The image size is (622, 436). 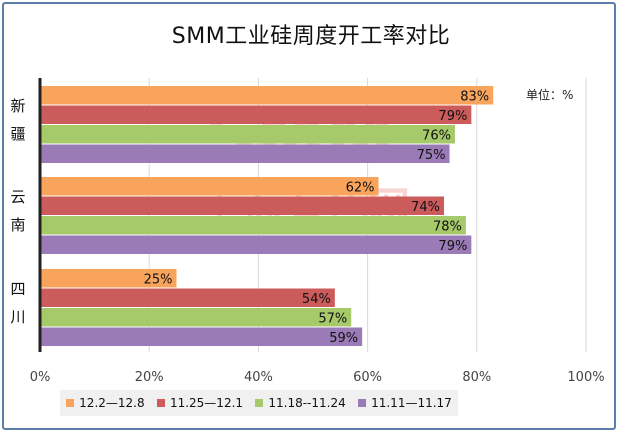 I want to click on bar-value-label: 54%, so click(x=316, y=299).